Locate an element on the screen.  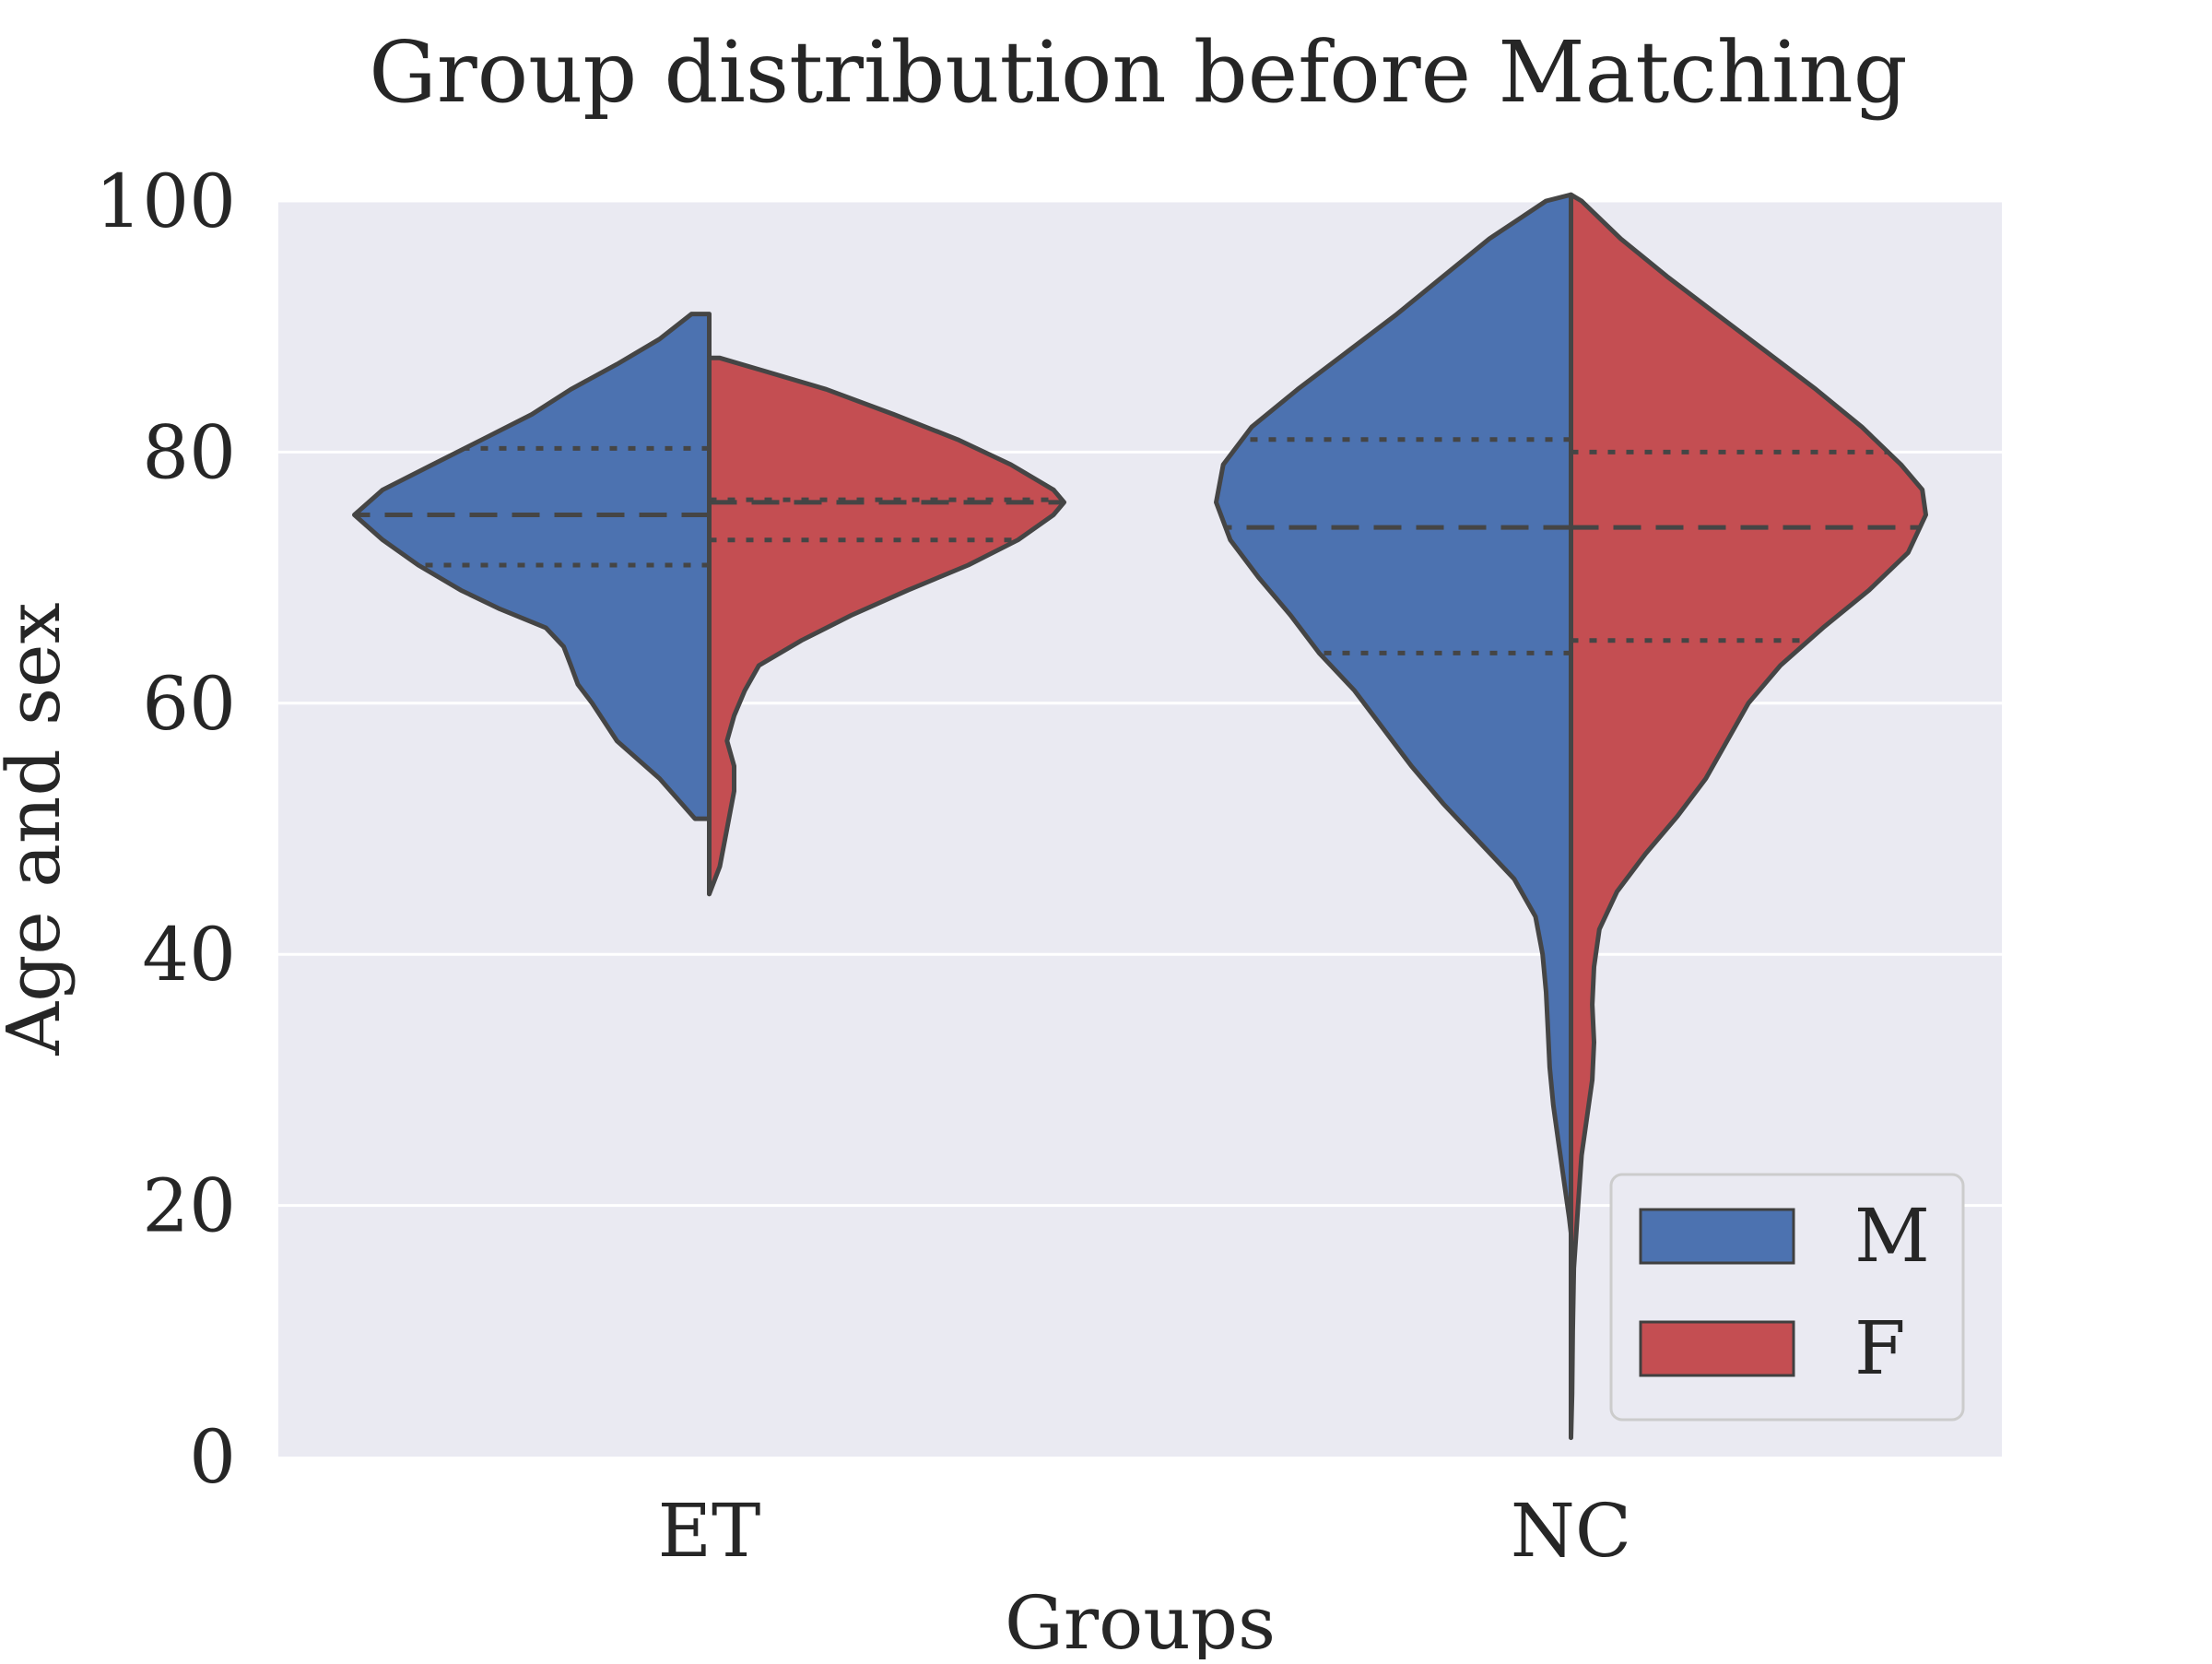
violin-m-nc is located at coordinates (1393, 714).